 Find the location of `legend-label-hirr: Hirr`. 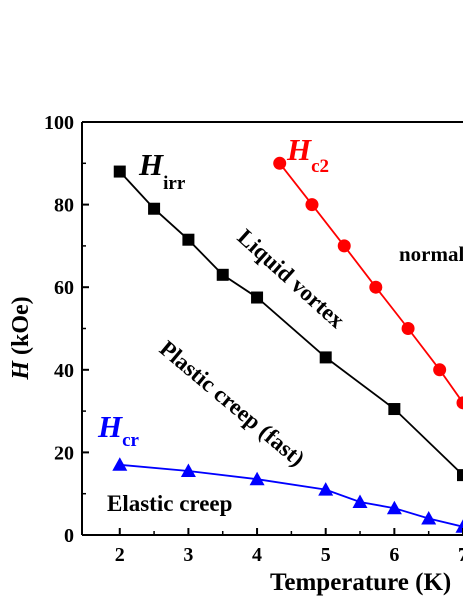

legend-label-hirr: Hirr is located at coordinates (162, 170).